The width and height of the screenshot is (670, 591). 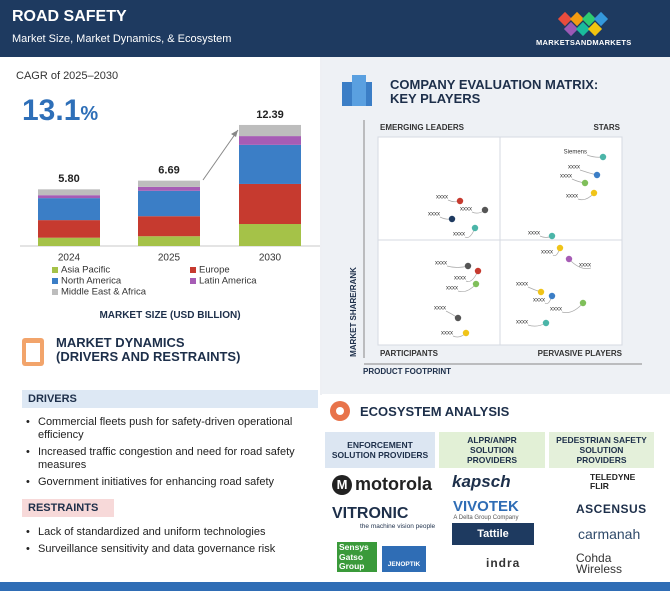 I want to click on header-bar, so click(x=335, y=28).